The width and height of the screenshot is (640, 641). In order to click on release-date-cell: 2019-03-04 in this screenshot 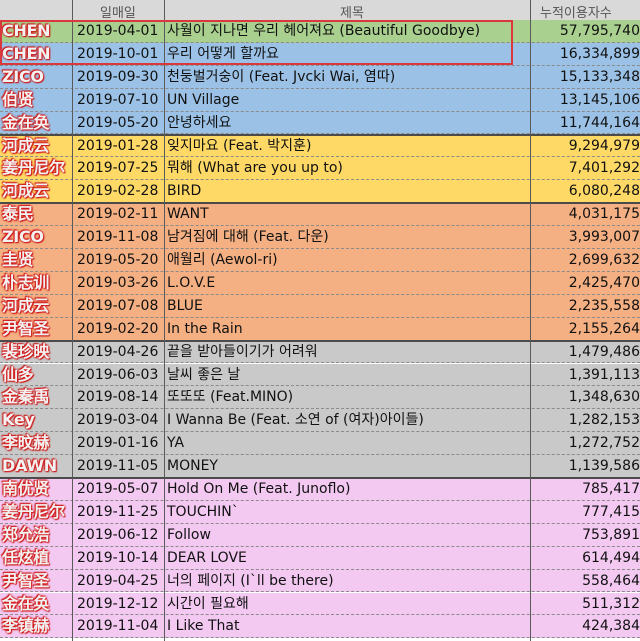, I will do `click(118, 420)`.